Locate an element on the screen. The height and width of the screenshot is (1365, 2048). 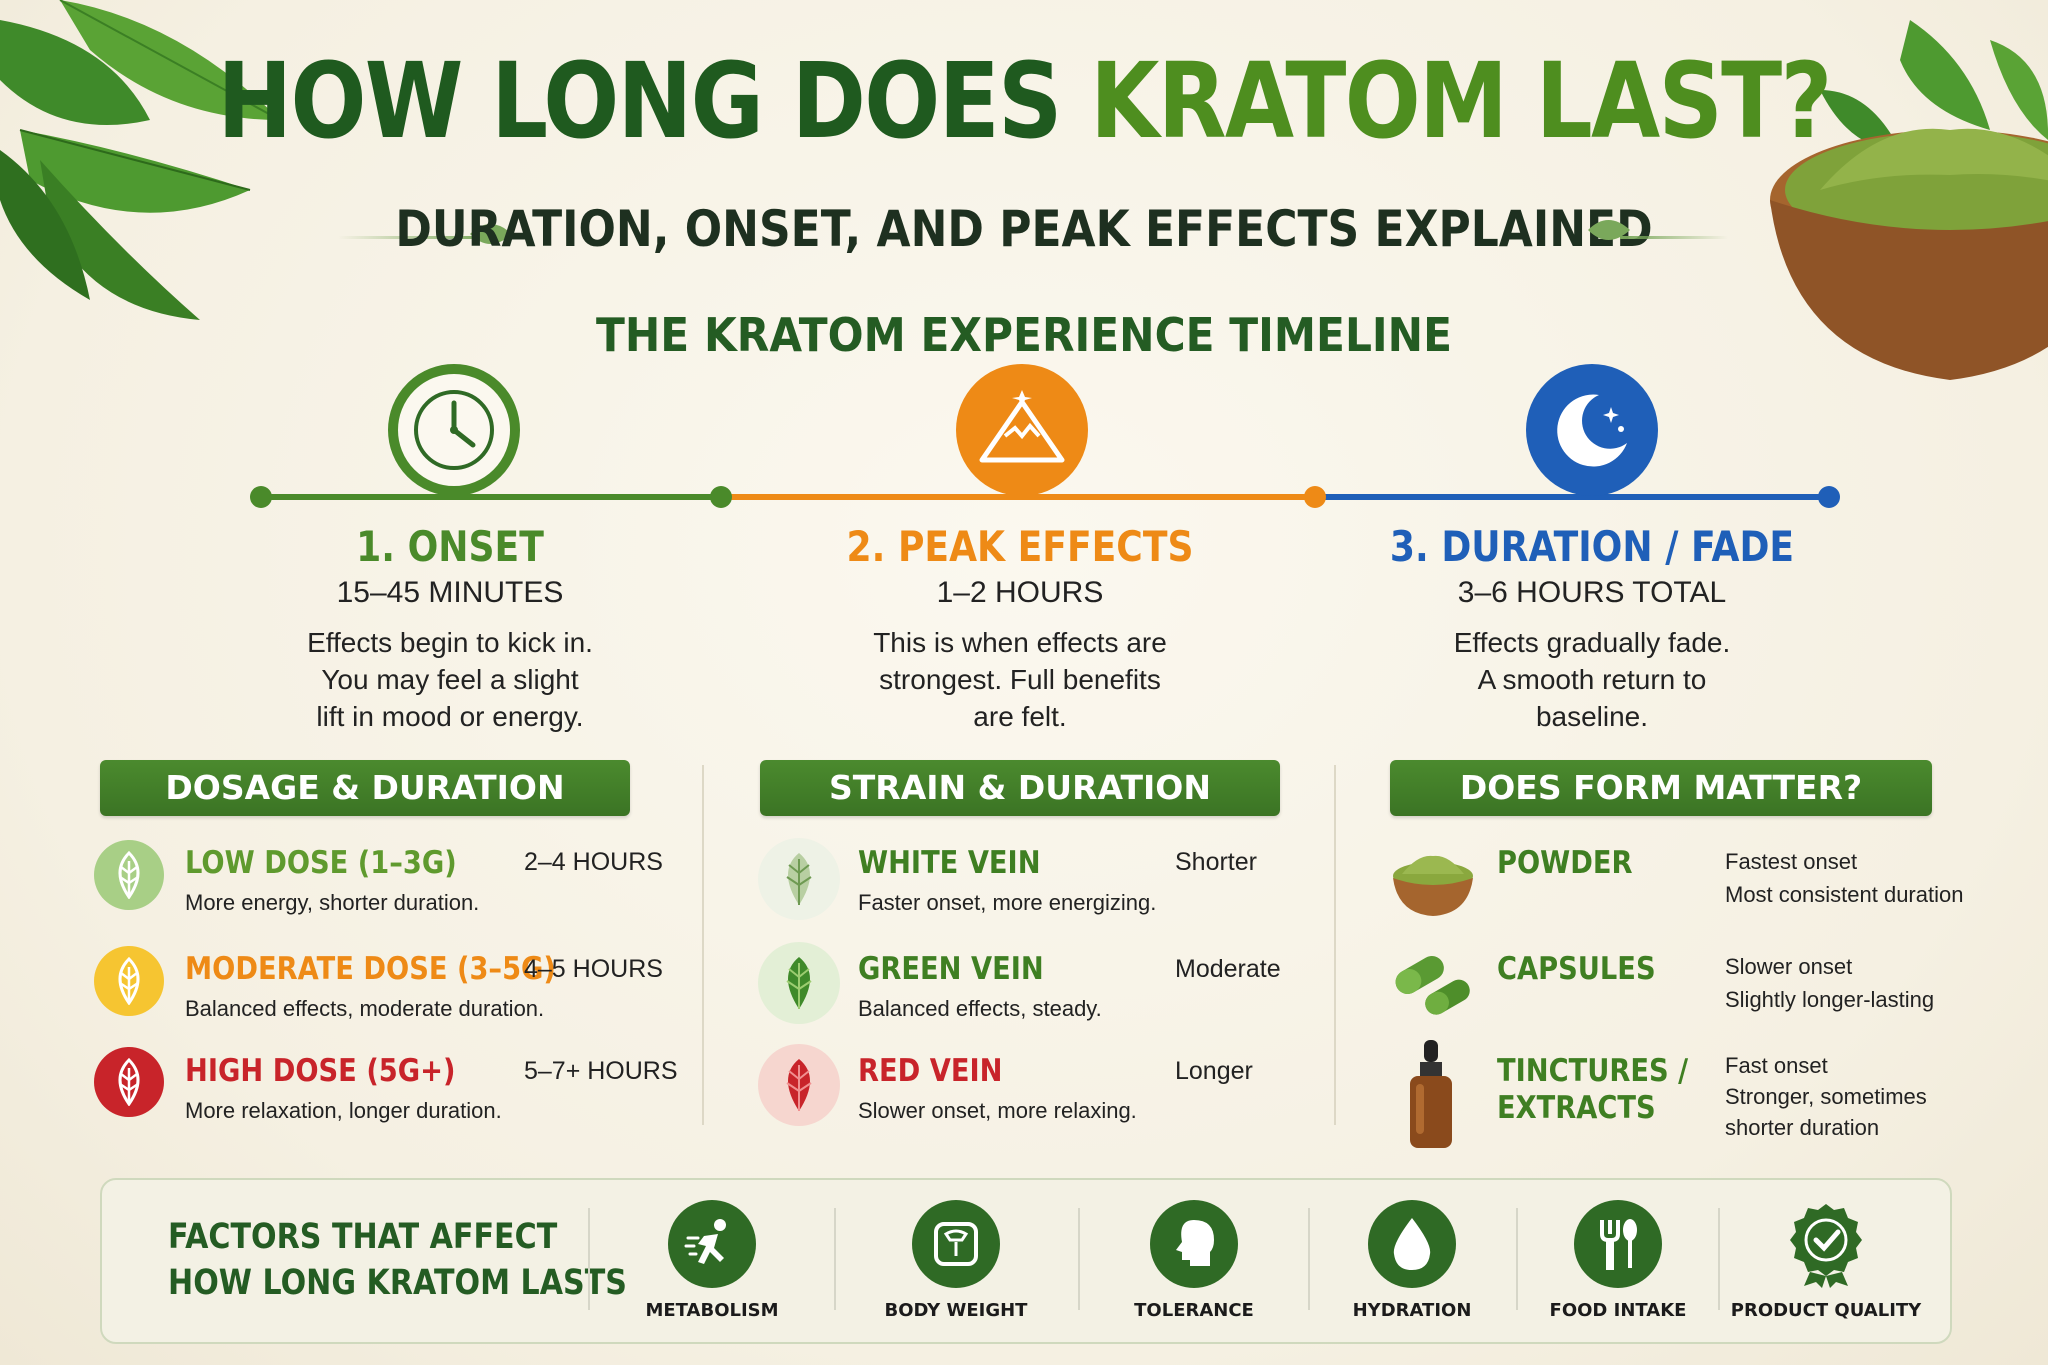
form-note: Slower onset is located at coordinates (1789, 966).